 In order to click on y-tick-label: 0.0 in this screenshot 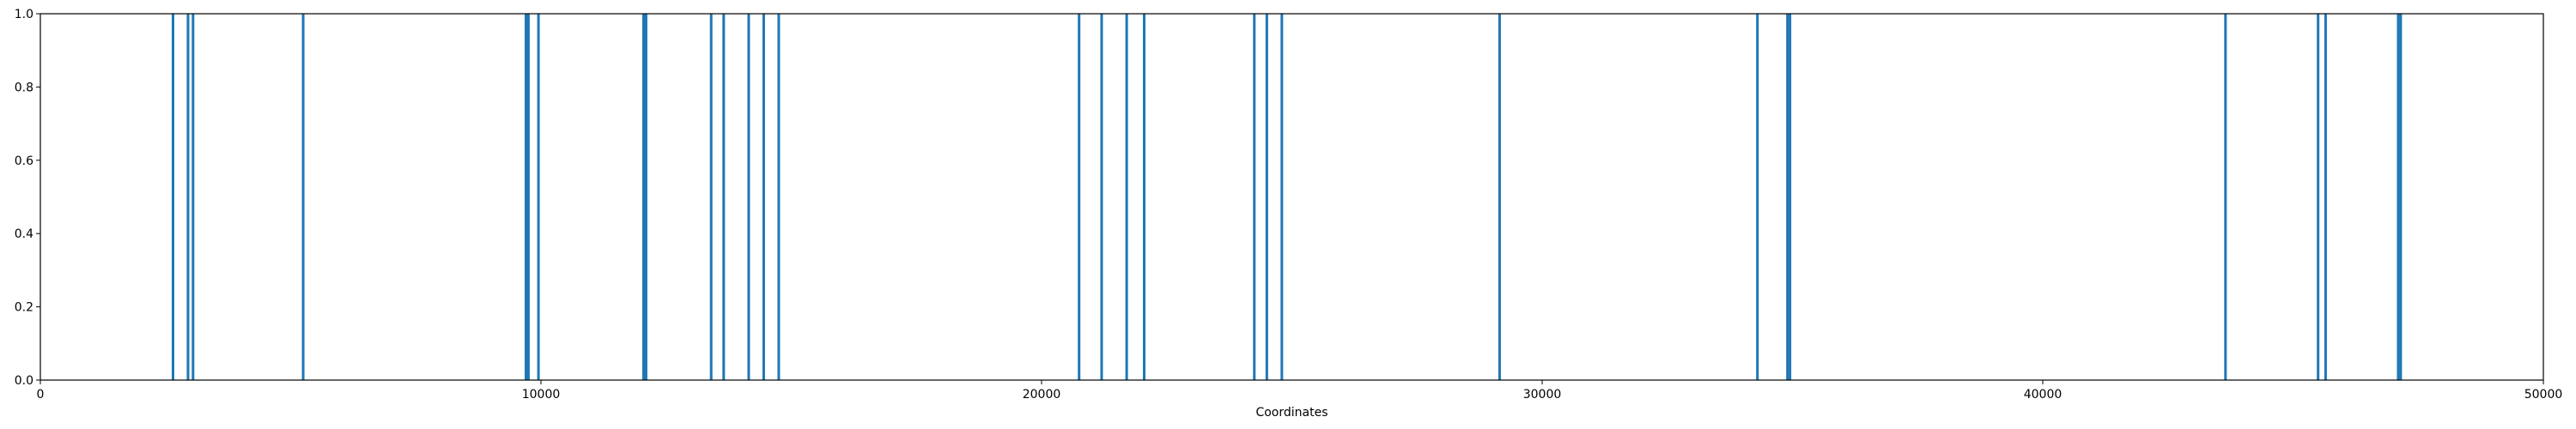, I will do `click(24, 381)`.